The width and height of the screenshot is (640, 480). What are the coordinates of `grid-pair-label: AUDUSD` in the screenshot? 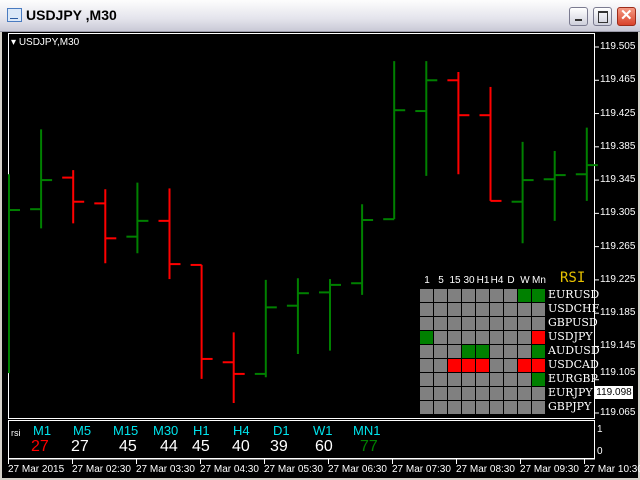 It's located at (574, 350).